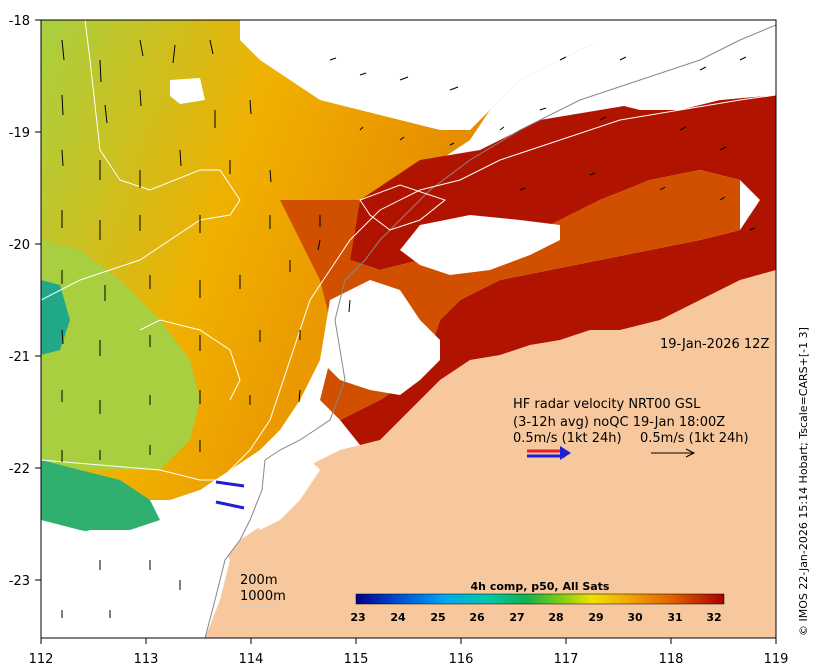 The height and width of the screenshot is (672, 819). Describe the element at coordinates (409, 652) in the screenshot. I see `x-axis: 112 113 114 115 116 117 118 119` at that location.